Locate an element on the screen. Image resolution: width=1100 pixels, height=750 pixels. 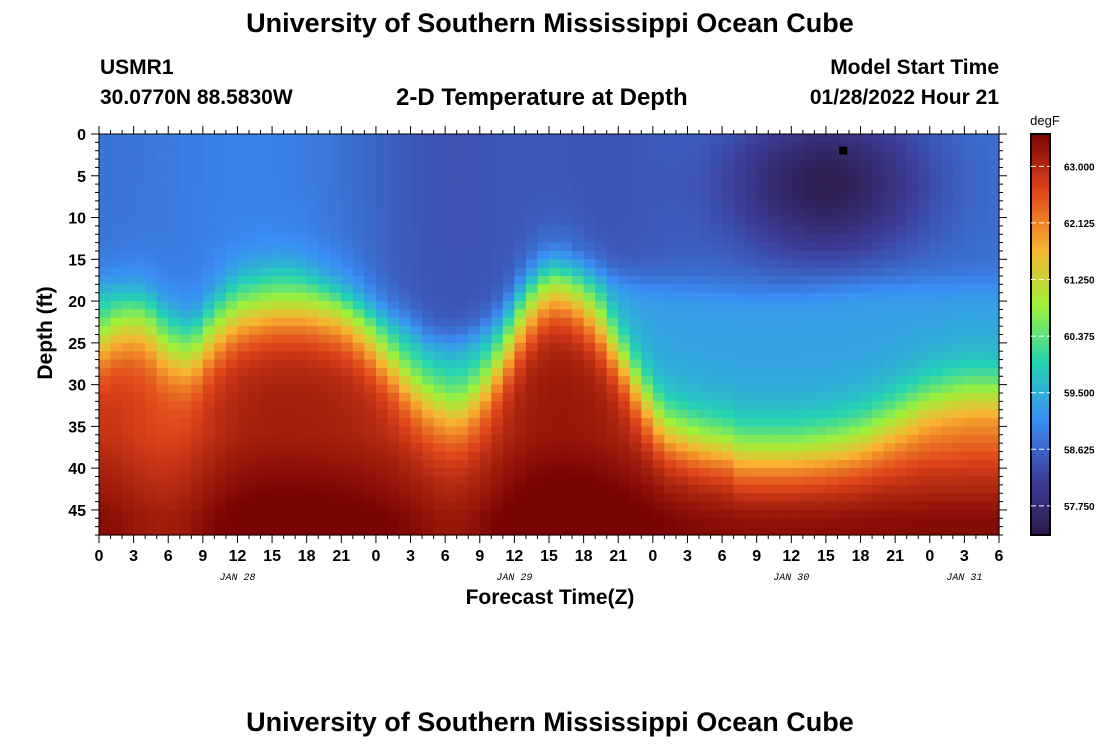
x-tick-label: 9 is located at coordinates (756, 556).